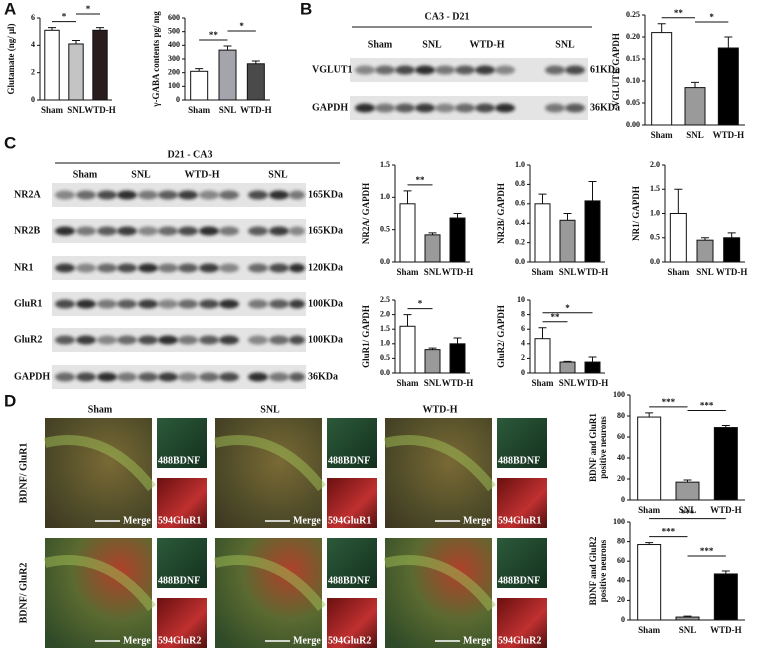 The image size is (760, 650). Describe the element at coordinates (523, 343) in the screenshot. I see `y-tick-label: 4` at that location.